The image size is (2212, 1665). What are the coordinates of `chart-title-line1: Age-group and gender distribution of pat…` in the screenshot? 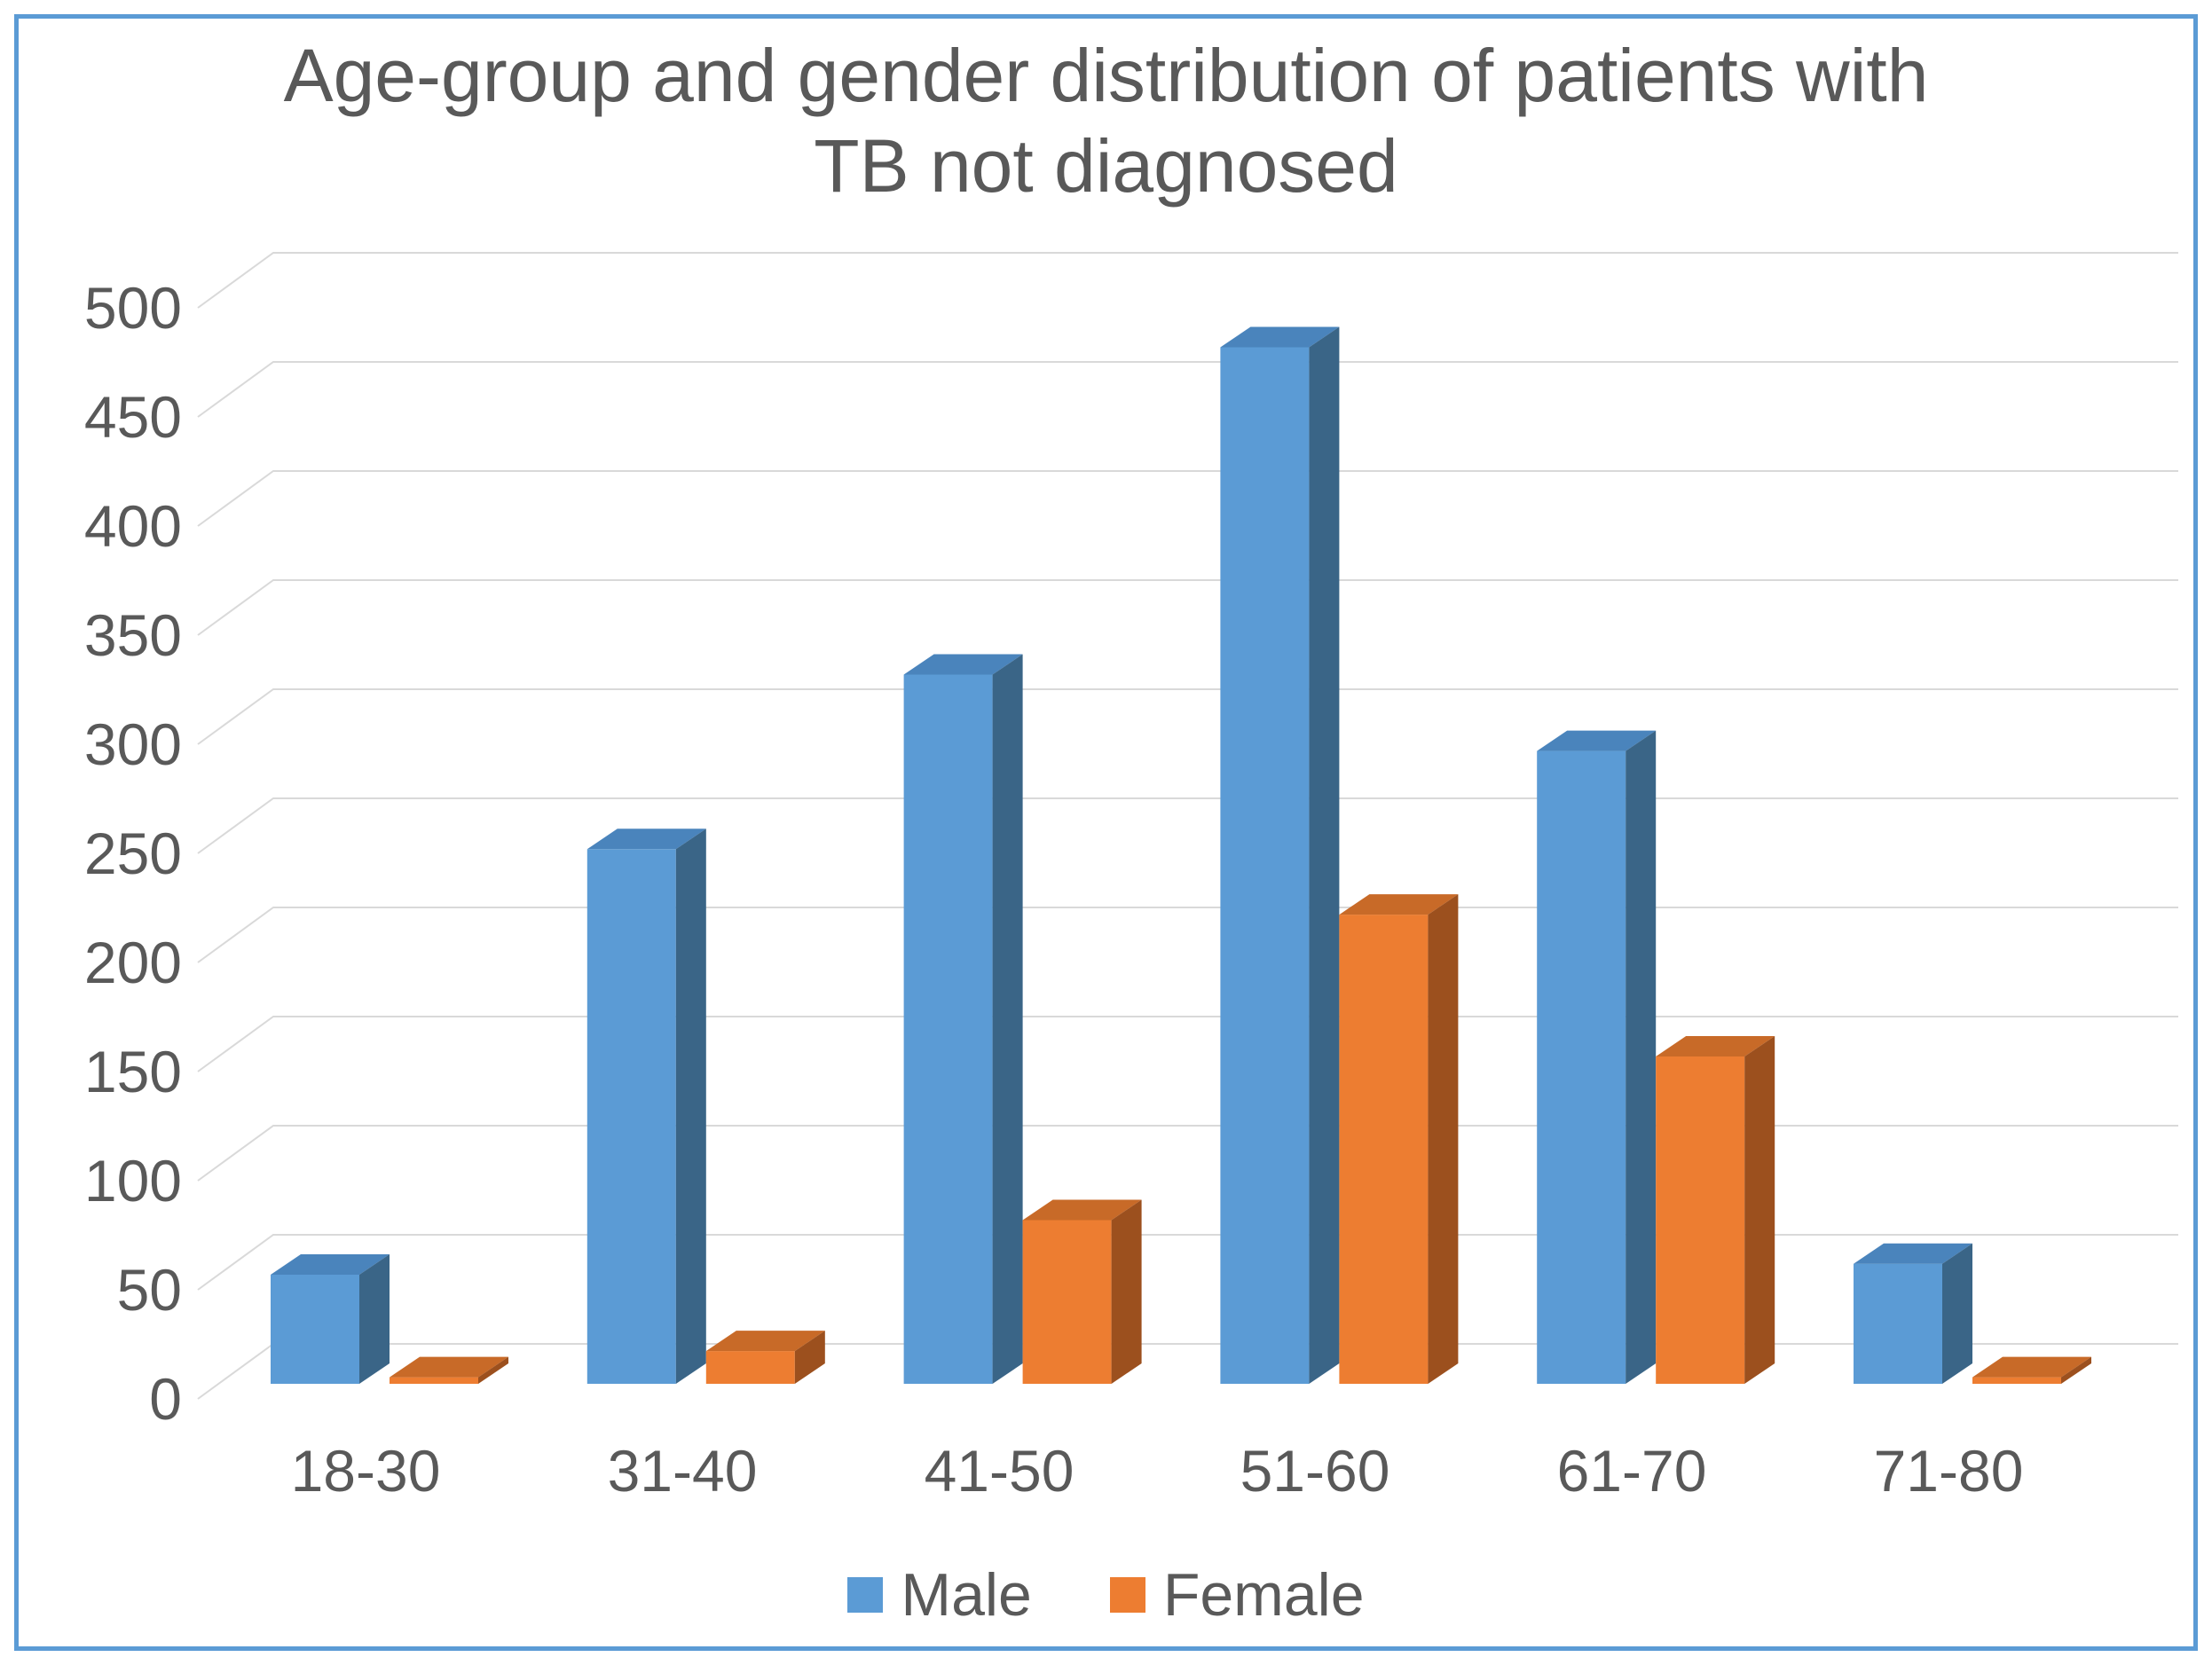 It's located at (1106, 75).